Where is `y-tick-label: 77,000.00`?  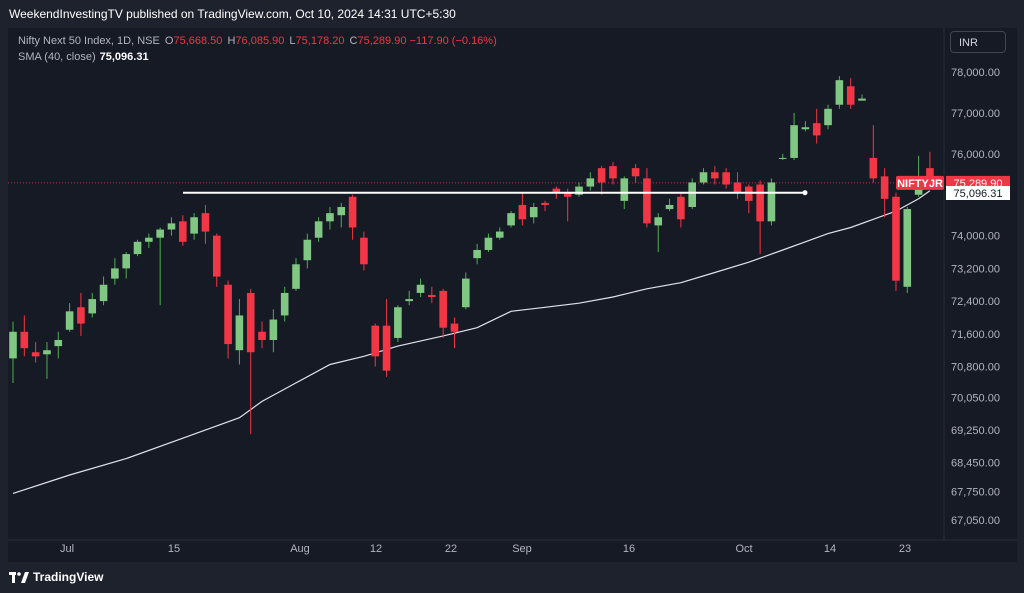 y-tick-label: 77,000.00 is located at coordinates (975, 114).